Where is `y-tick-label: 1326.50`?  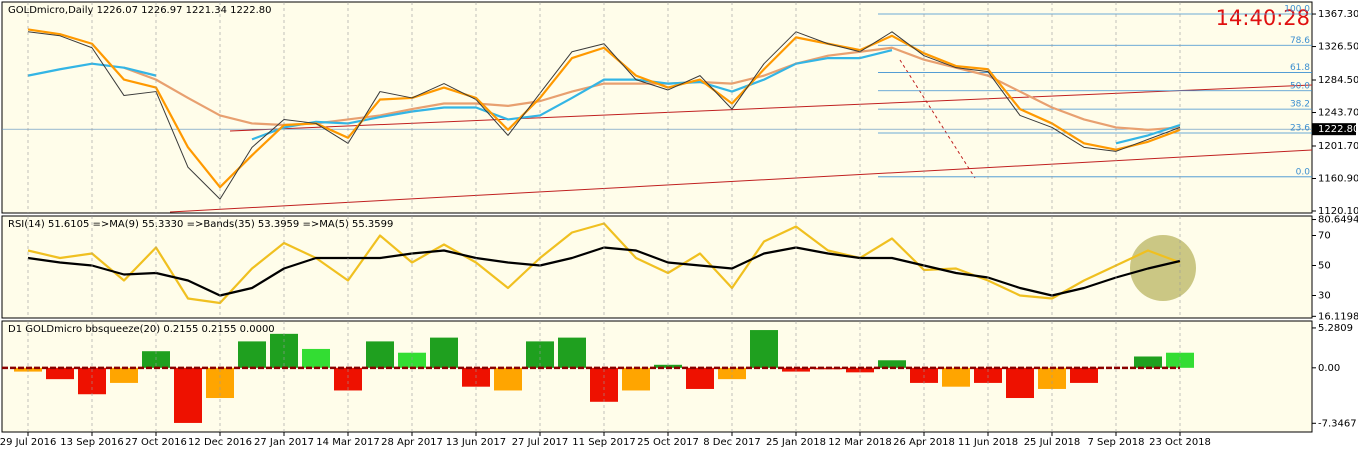
y-tick-label: 1326.50 is located at coordinates (1338, 47).